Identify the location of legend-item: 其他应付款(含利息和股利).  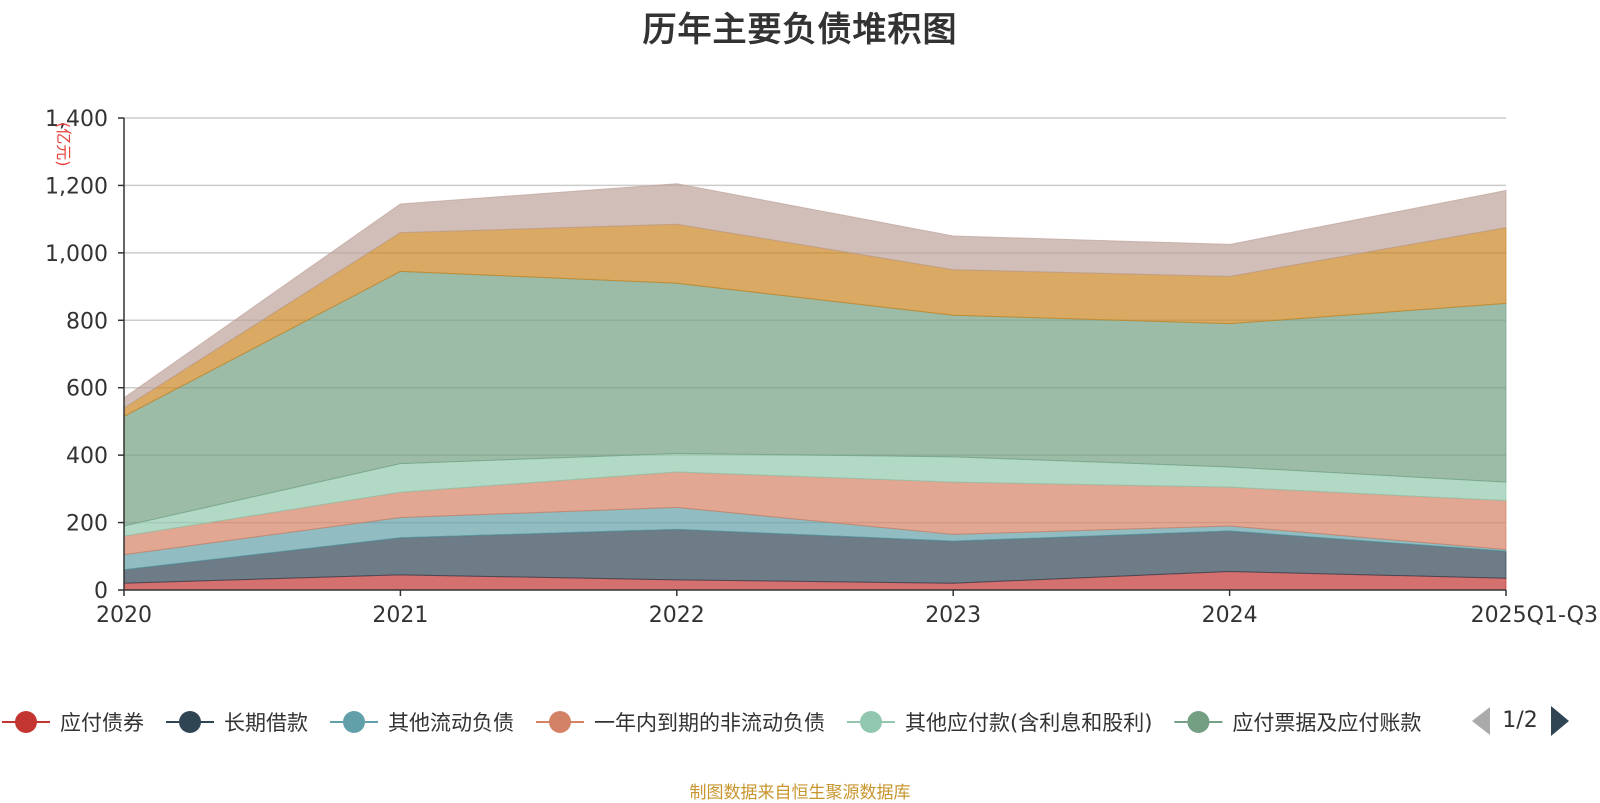
(999, 723).